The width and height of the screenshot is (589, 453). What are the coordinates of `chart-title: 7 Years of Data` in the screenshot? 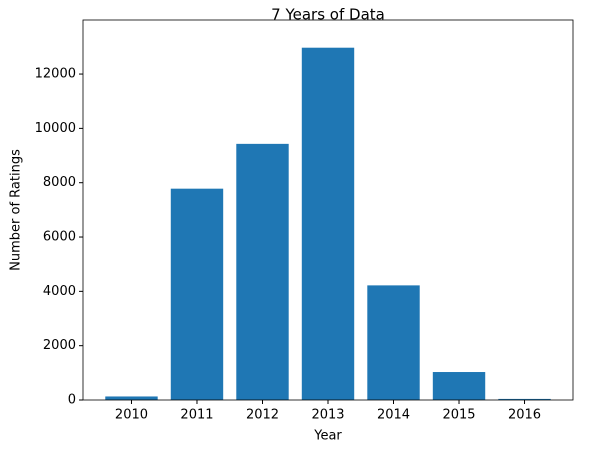 It's located at (328, 15).